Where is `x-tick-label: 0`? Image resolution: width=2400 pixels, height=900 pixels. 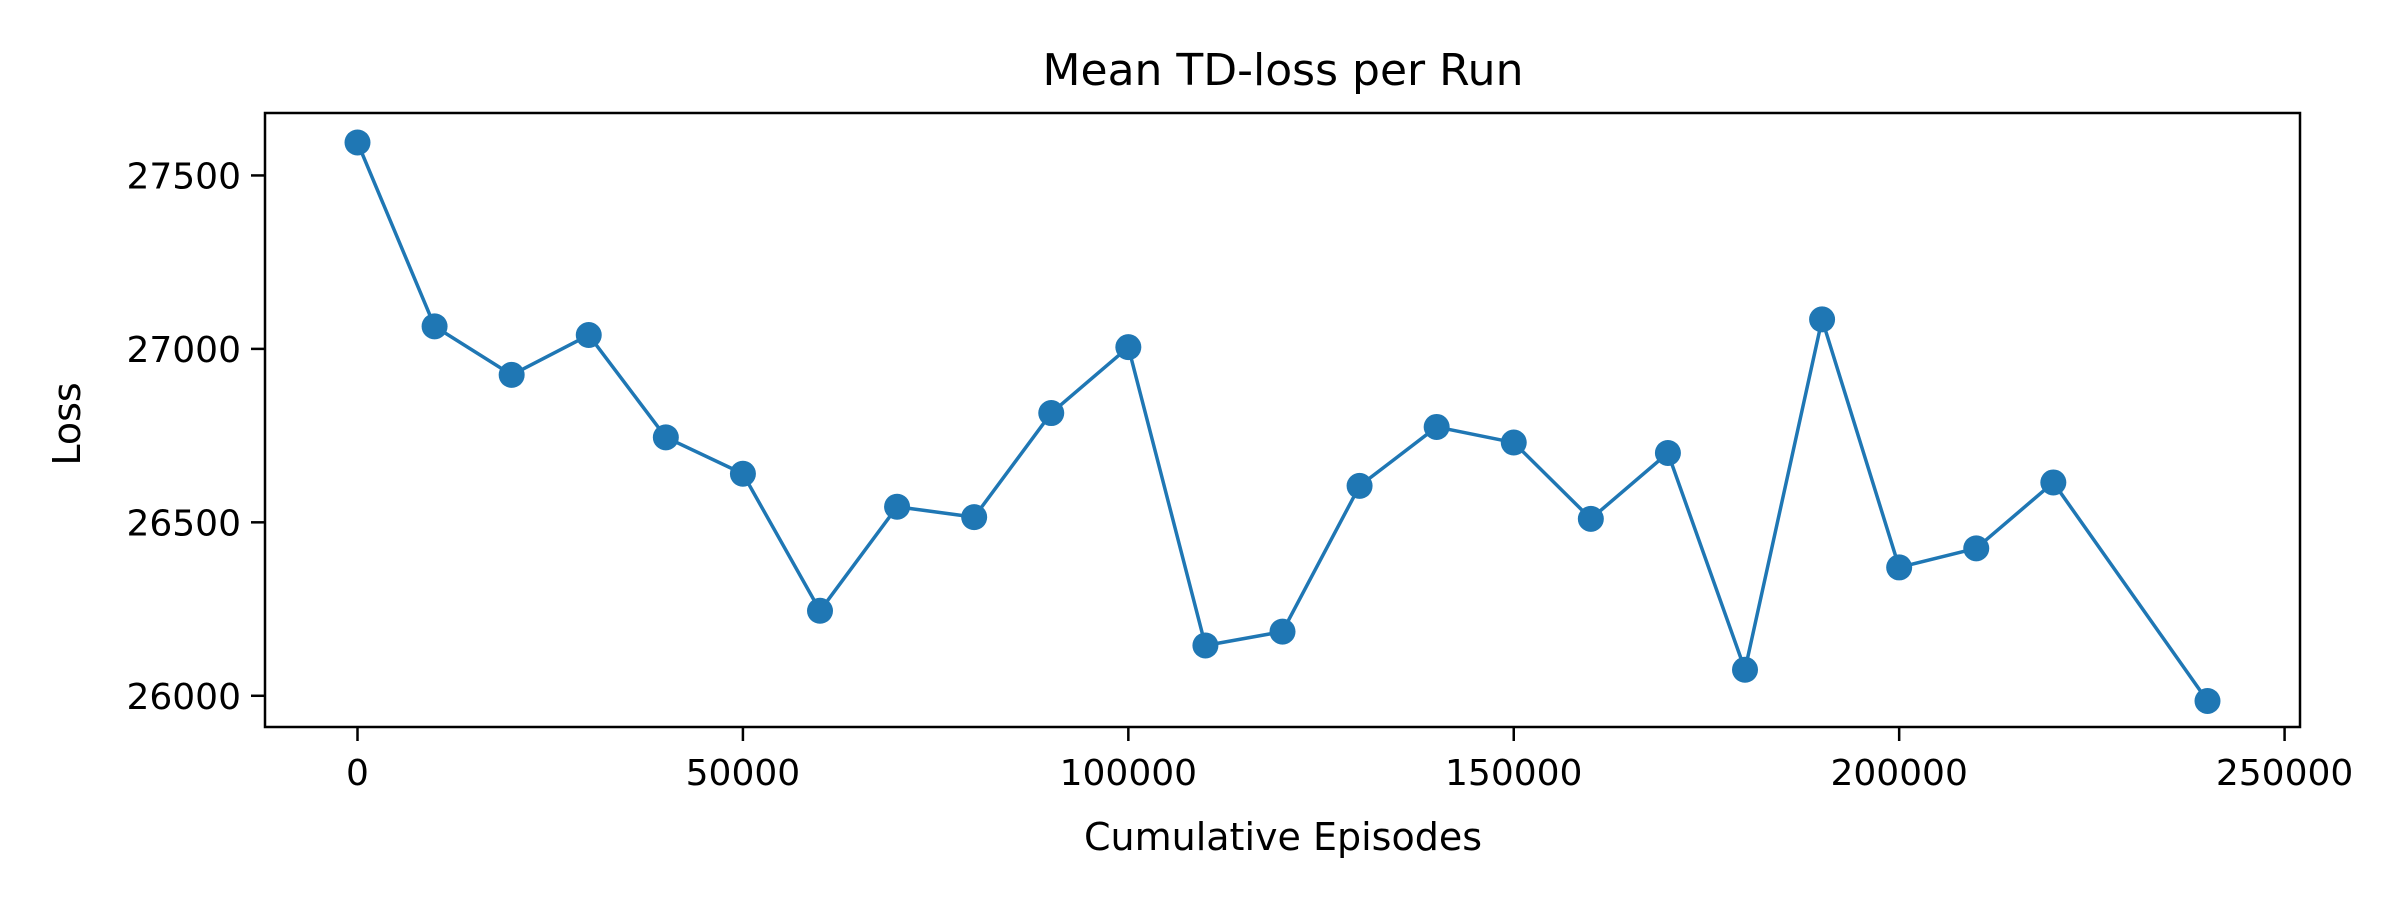
x-tick-label: 0 is located at coordinates (357, 773).